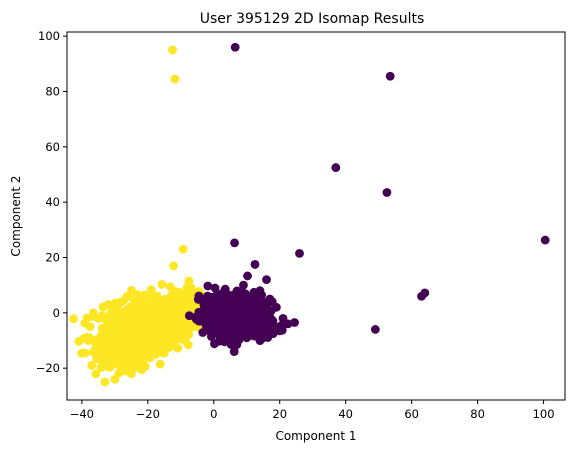 The height and width of the screenshot is (457, 577). What do you see at coordinates (312, 19) in the screenshot?
I see `chart-title: User 395129 2D Isomap Results` at bounding box center [312, 19].